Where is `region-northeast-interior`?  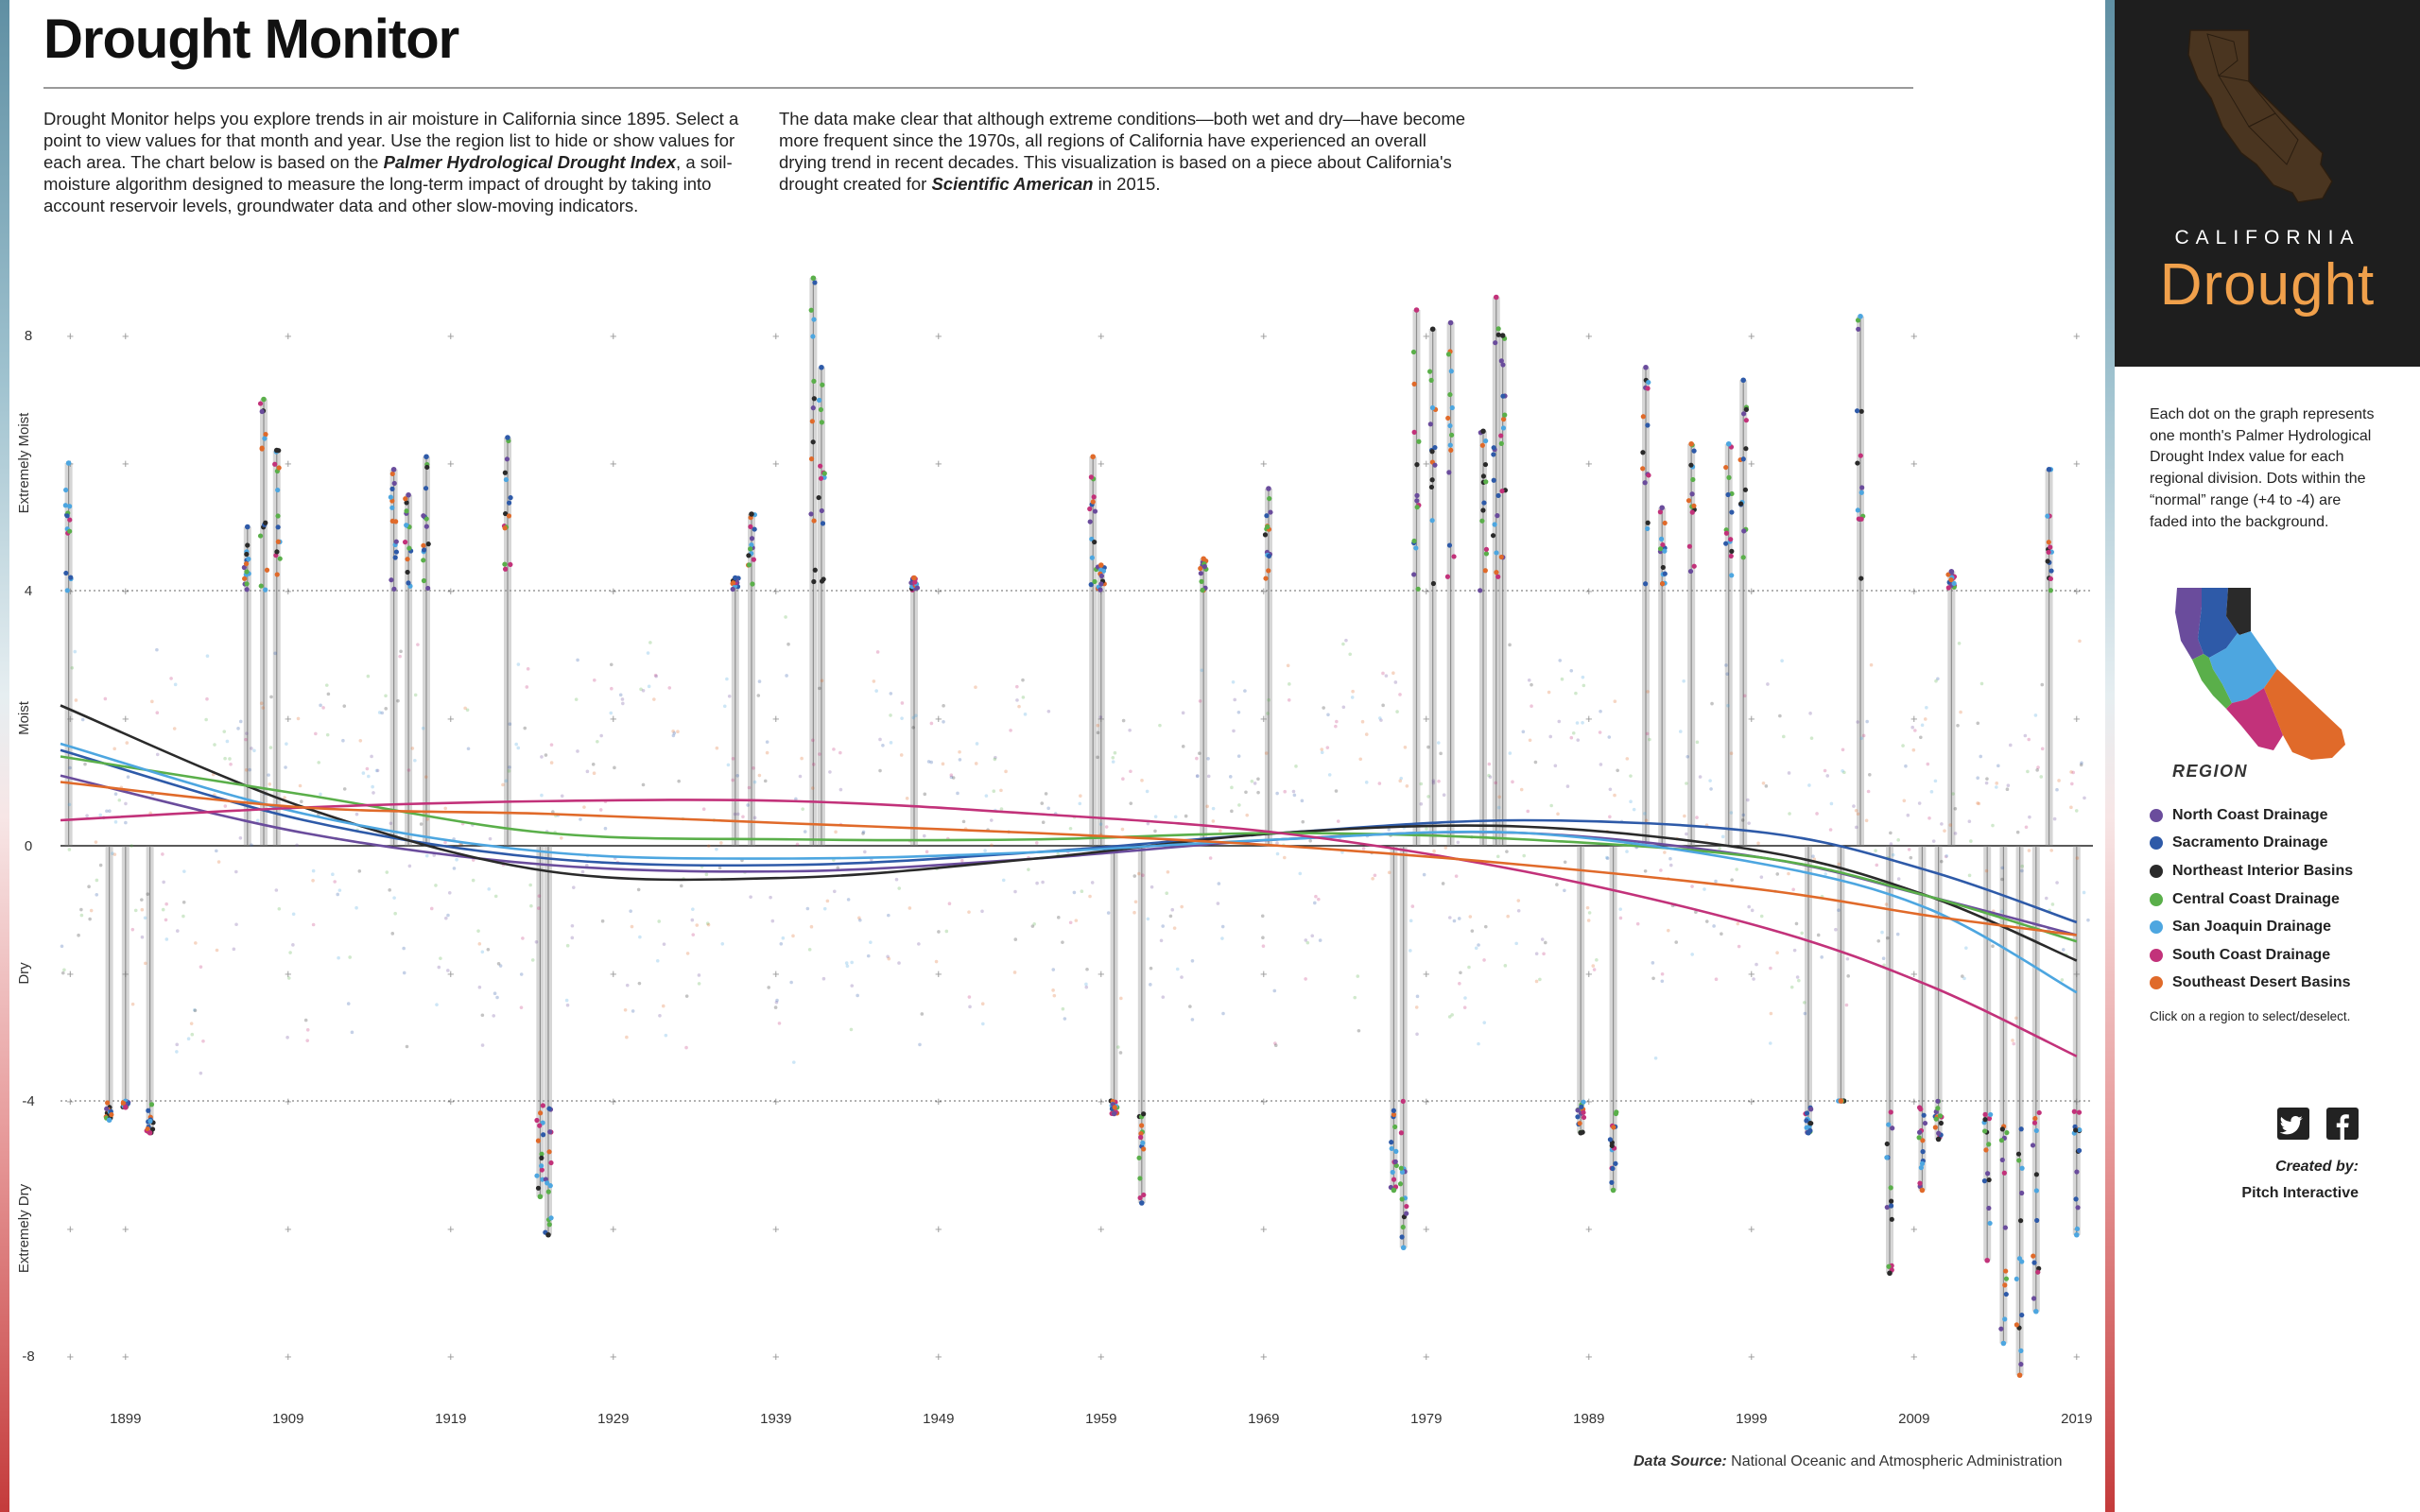
region-northeast-interior is located at coordinates (2238, 611).